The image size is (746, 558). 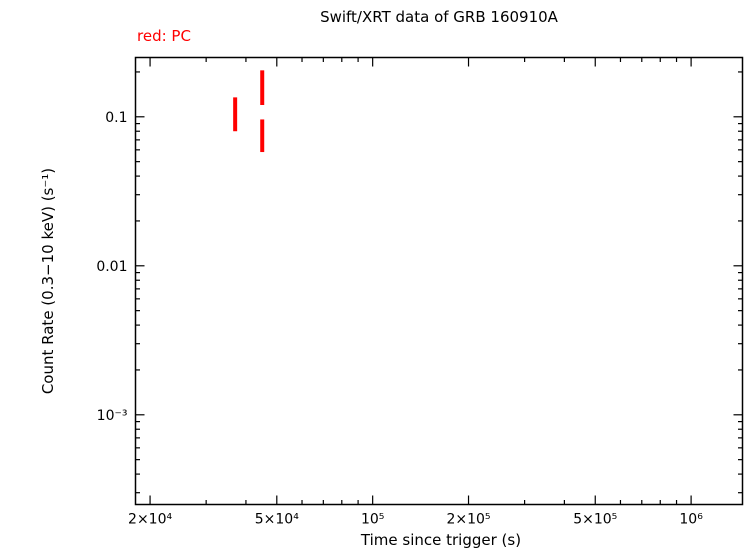 What do you see at coordinates (277, 520) in the screenshot?
I see `svg-text: 5×10⁴` at bounding box center [277, 520].